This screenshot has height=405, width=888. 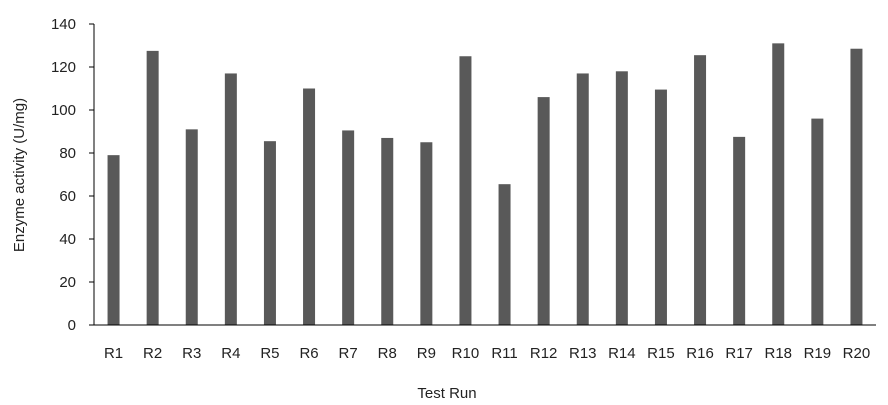 What do you see at coordinates (67, 196) in the screenshot?
I see `y-tick-label: 60` at bounding box center [67, 196].